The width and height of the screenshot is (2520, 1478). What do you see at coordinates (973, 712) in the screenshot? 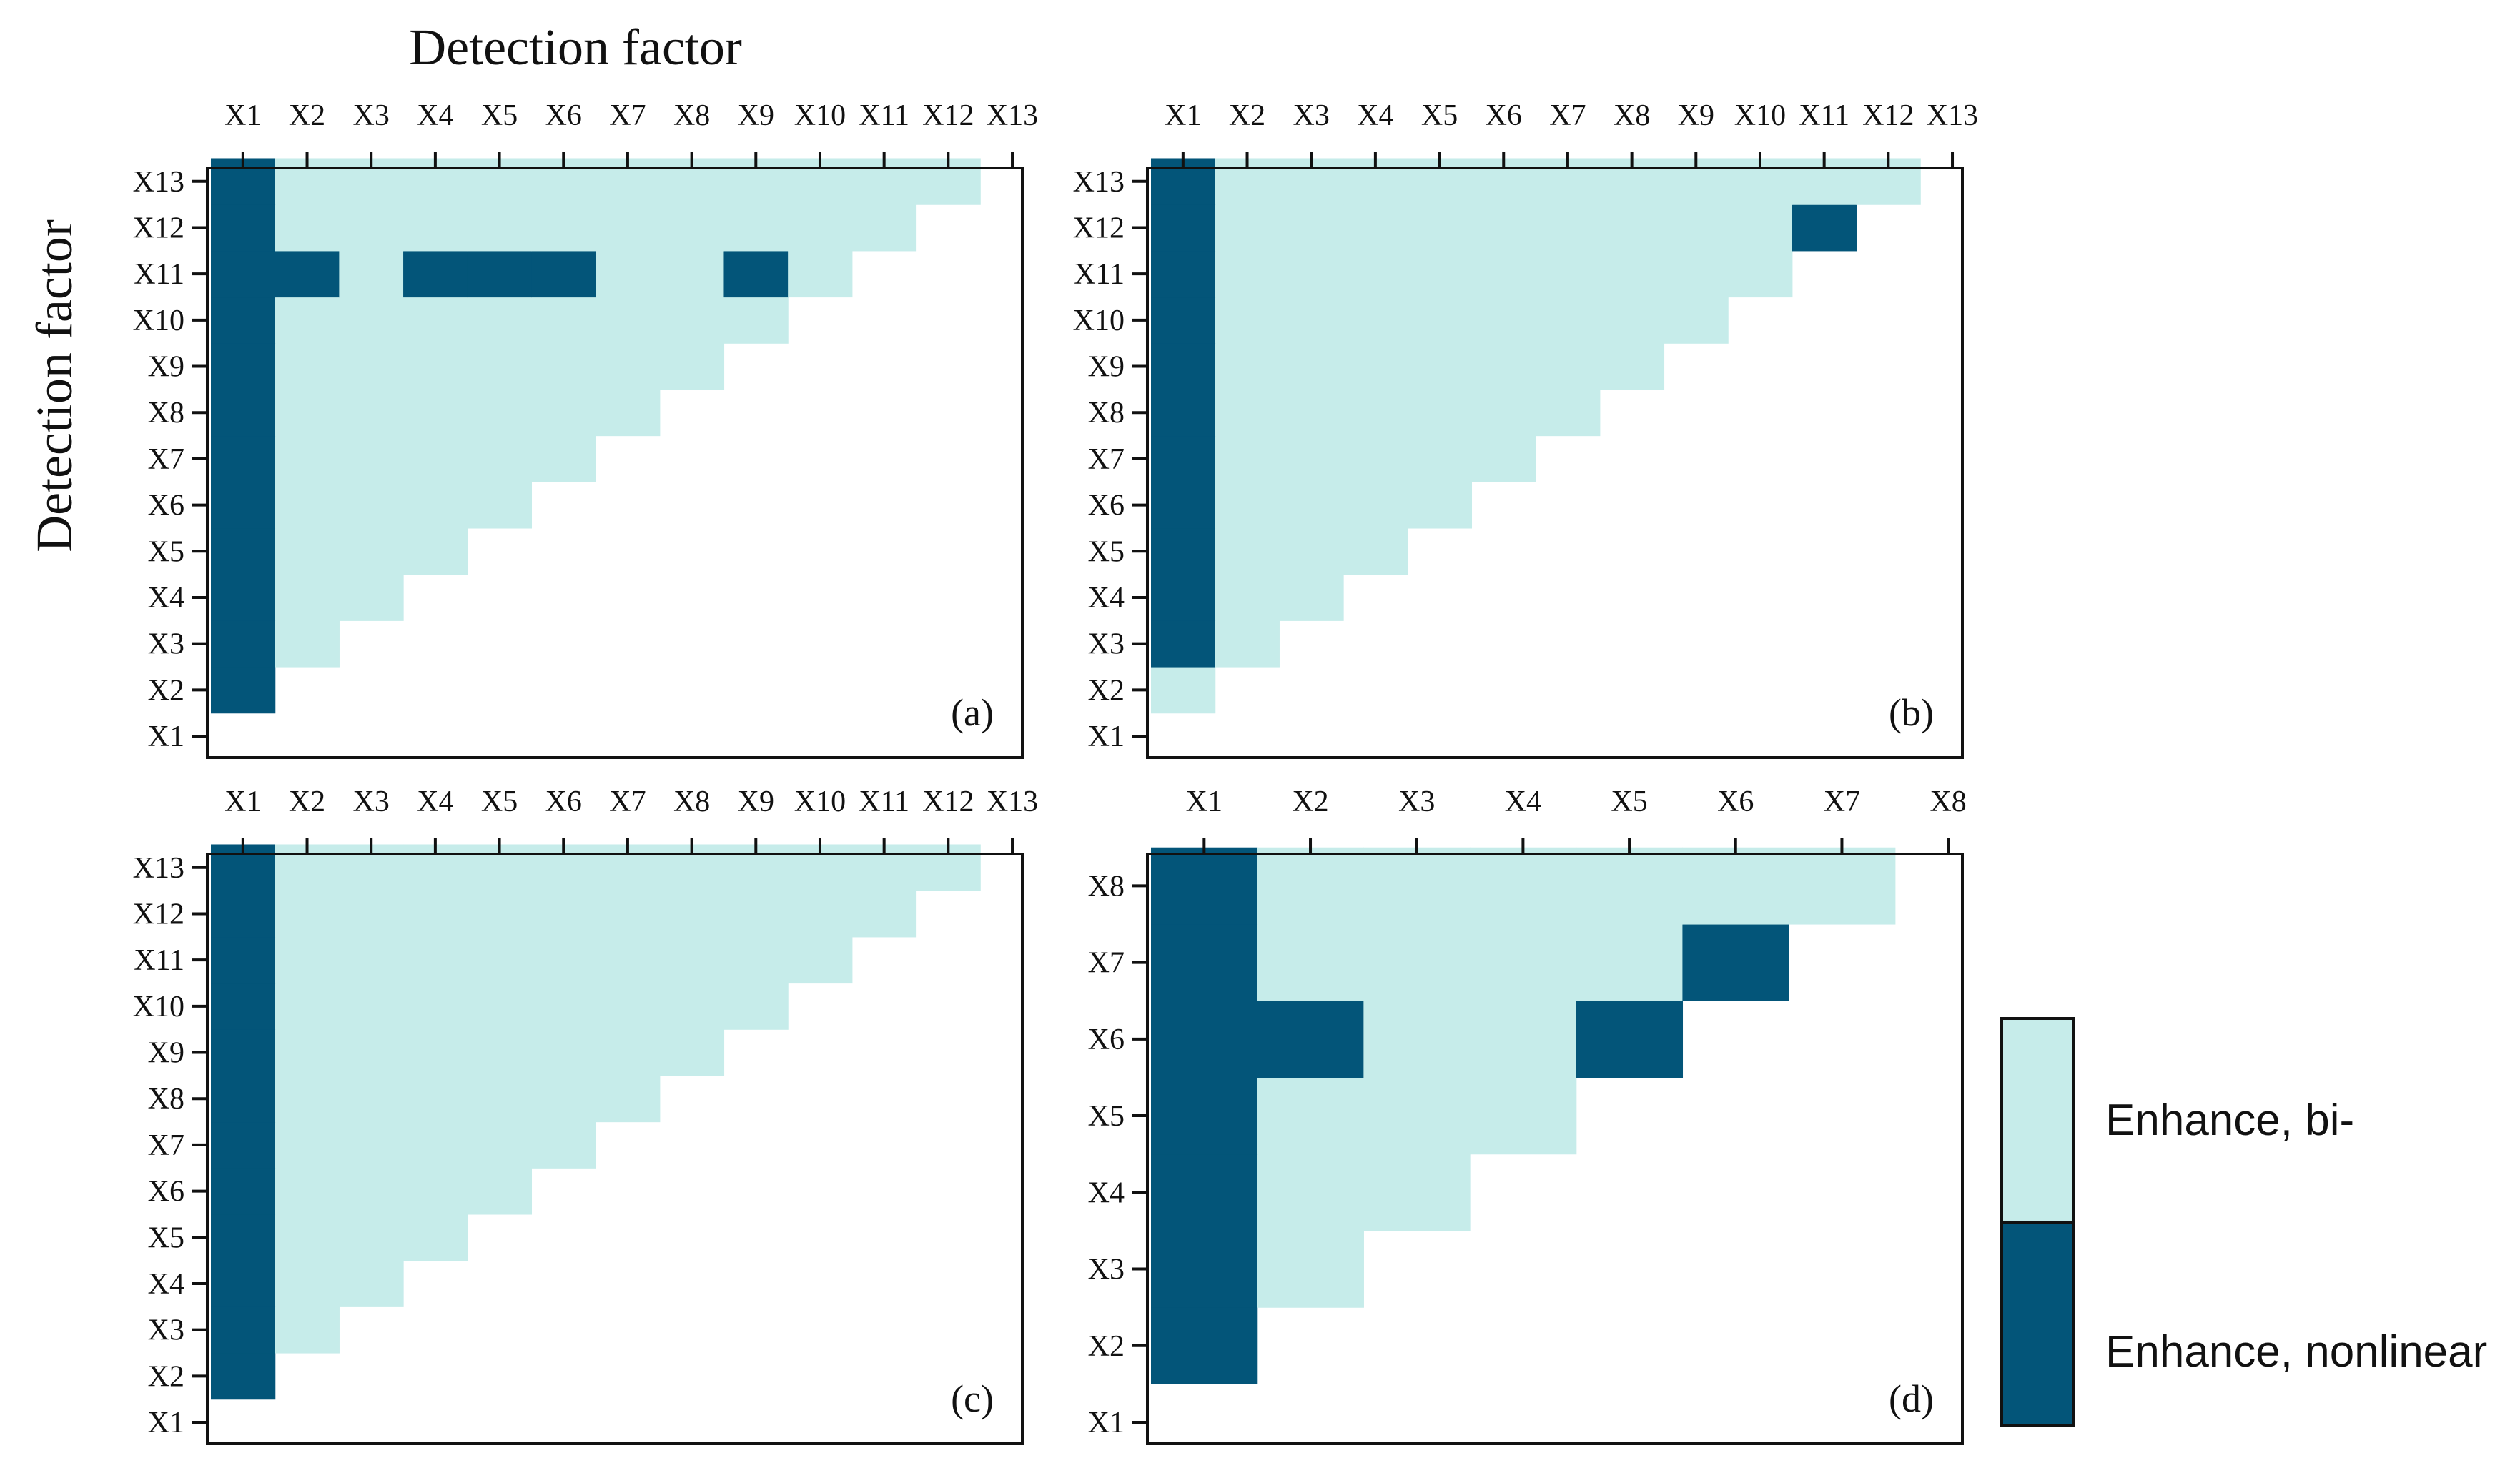
I see `panel-label: (a)` at bounding box center [973, 712].